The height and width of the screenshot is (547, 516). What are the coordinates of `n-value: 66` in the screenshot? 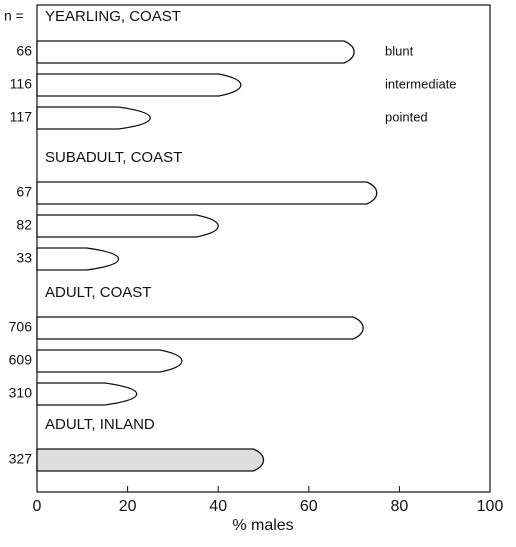 It's located at (24, 51).